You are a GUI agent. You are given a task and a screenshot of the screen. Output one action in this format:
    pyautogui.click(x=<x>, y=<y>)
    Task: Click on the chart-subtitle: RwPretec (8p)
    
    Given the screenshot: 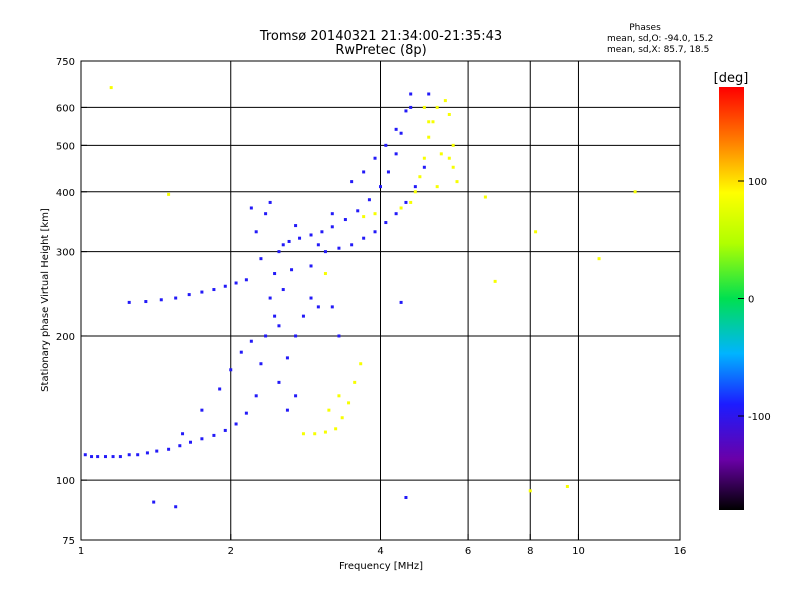 What is the action you would take?
    pyautogui.click(x=380, y=50)
    